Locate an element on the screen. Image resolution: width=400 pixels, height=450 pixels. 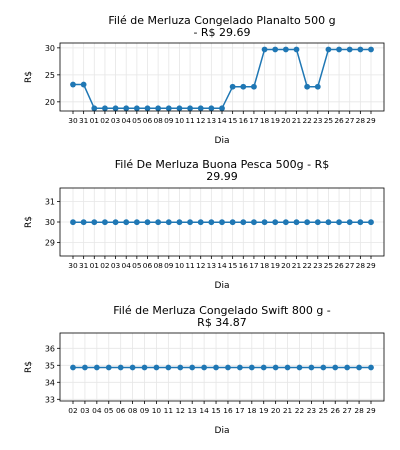
x-tick-label: 30 is located at coordinates (73, 265).